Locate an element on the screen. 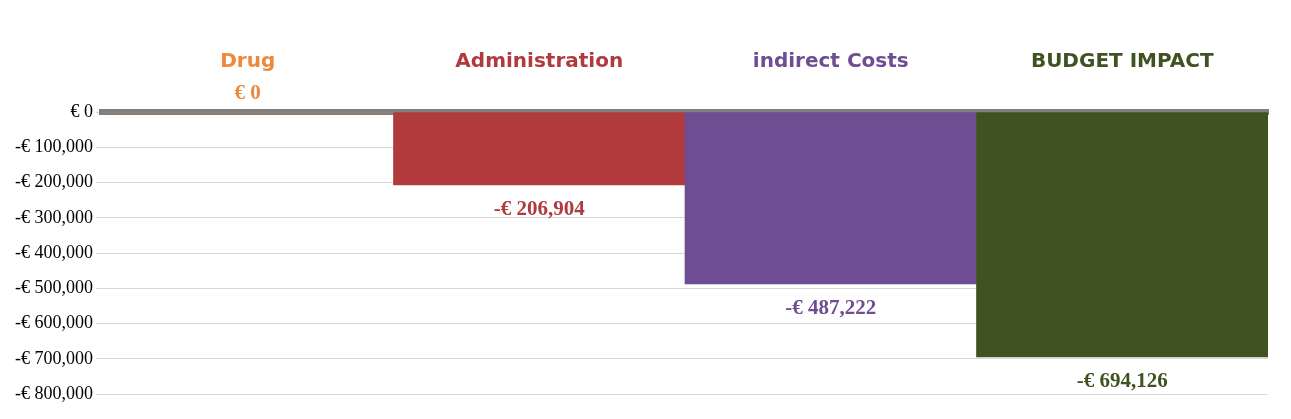 The height and width of the screenshot is (419, 1291). x-tick-label: Drug is located at coordinates (248, 60).